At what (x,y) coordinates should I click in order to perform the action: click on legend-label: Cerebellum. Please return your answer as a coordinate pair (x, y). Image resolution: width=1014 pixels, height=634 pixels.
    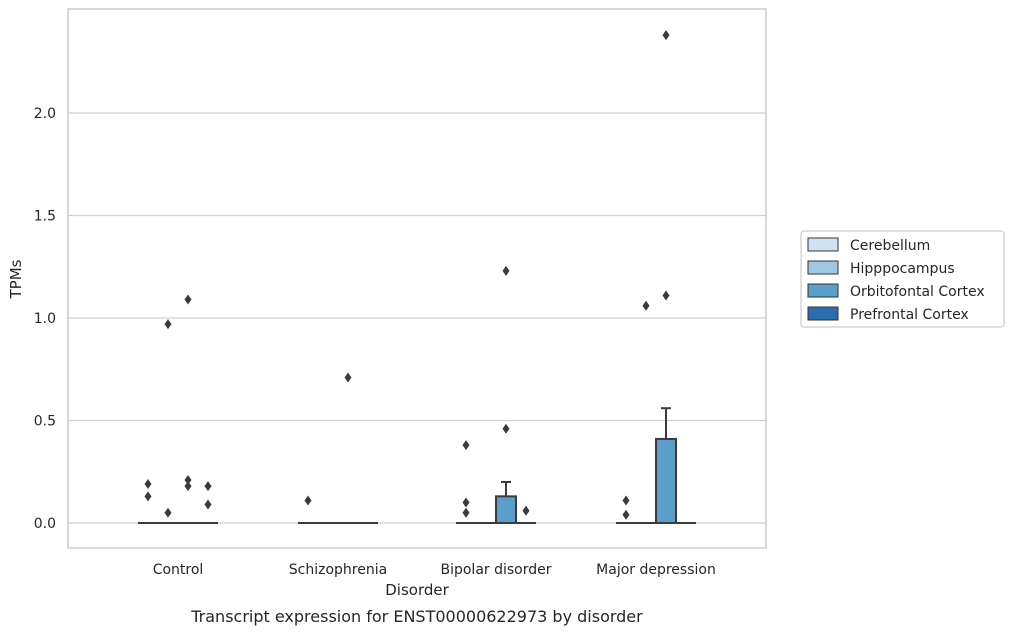
    Looking at the image, I should click on (890, 246).